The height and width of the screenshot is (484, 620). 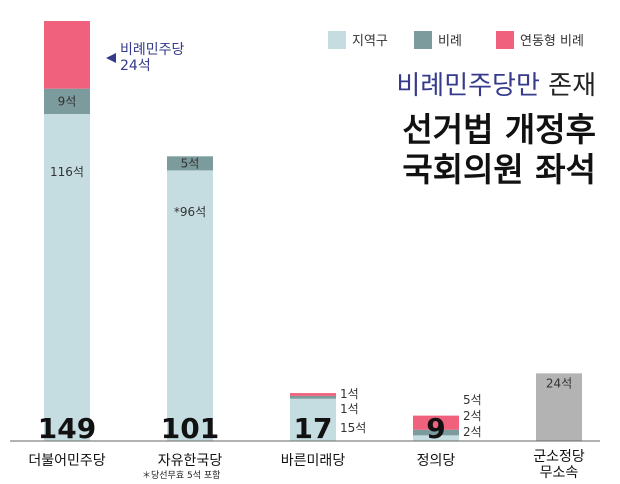 What do you see at coordinates (190, 212) in the screenshot?
I see `value-label: *96석` at bounding box center [190, 212].